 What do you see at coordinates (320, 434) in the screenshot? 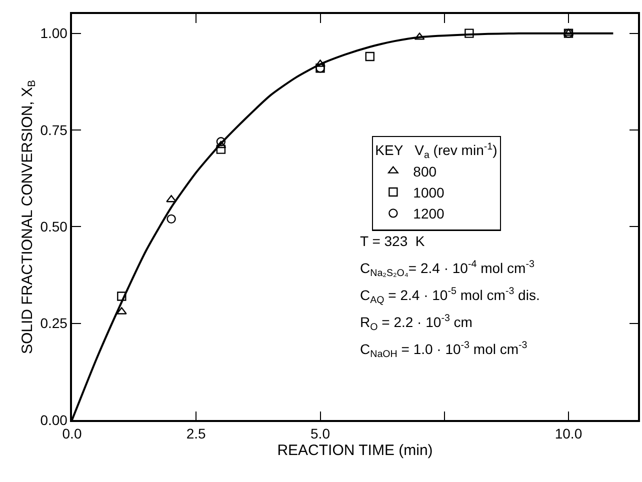
I see `x-tick-label: 5.0` at bounding box center [320, 434].